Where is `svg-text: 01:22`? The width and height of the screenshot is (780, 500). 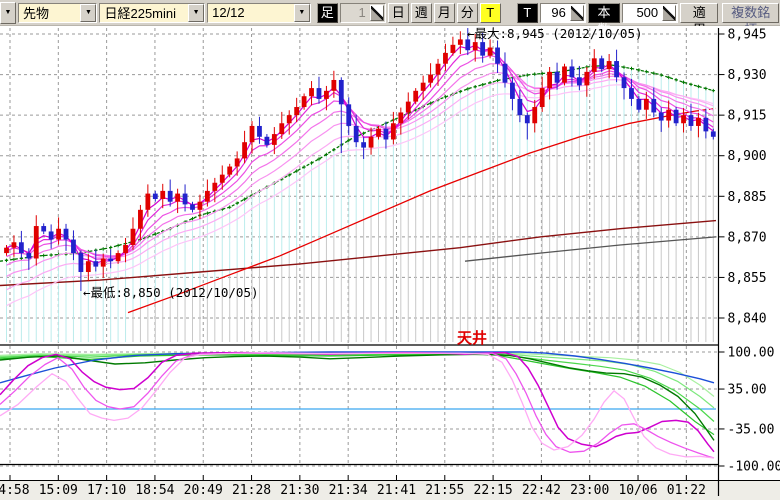
svg-text: 01:22 is located at coordinates (686, 490).